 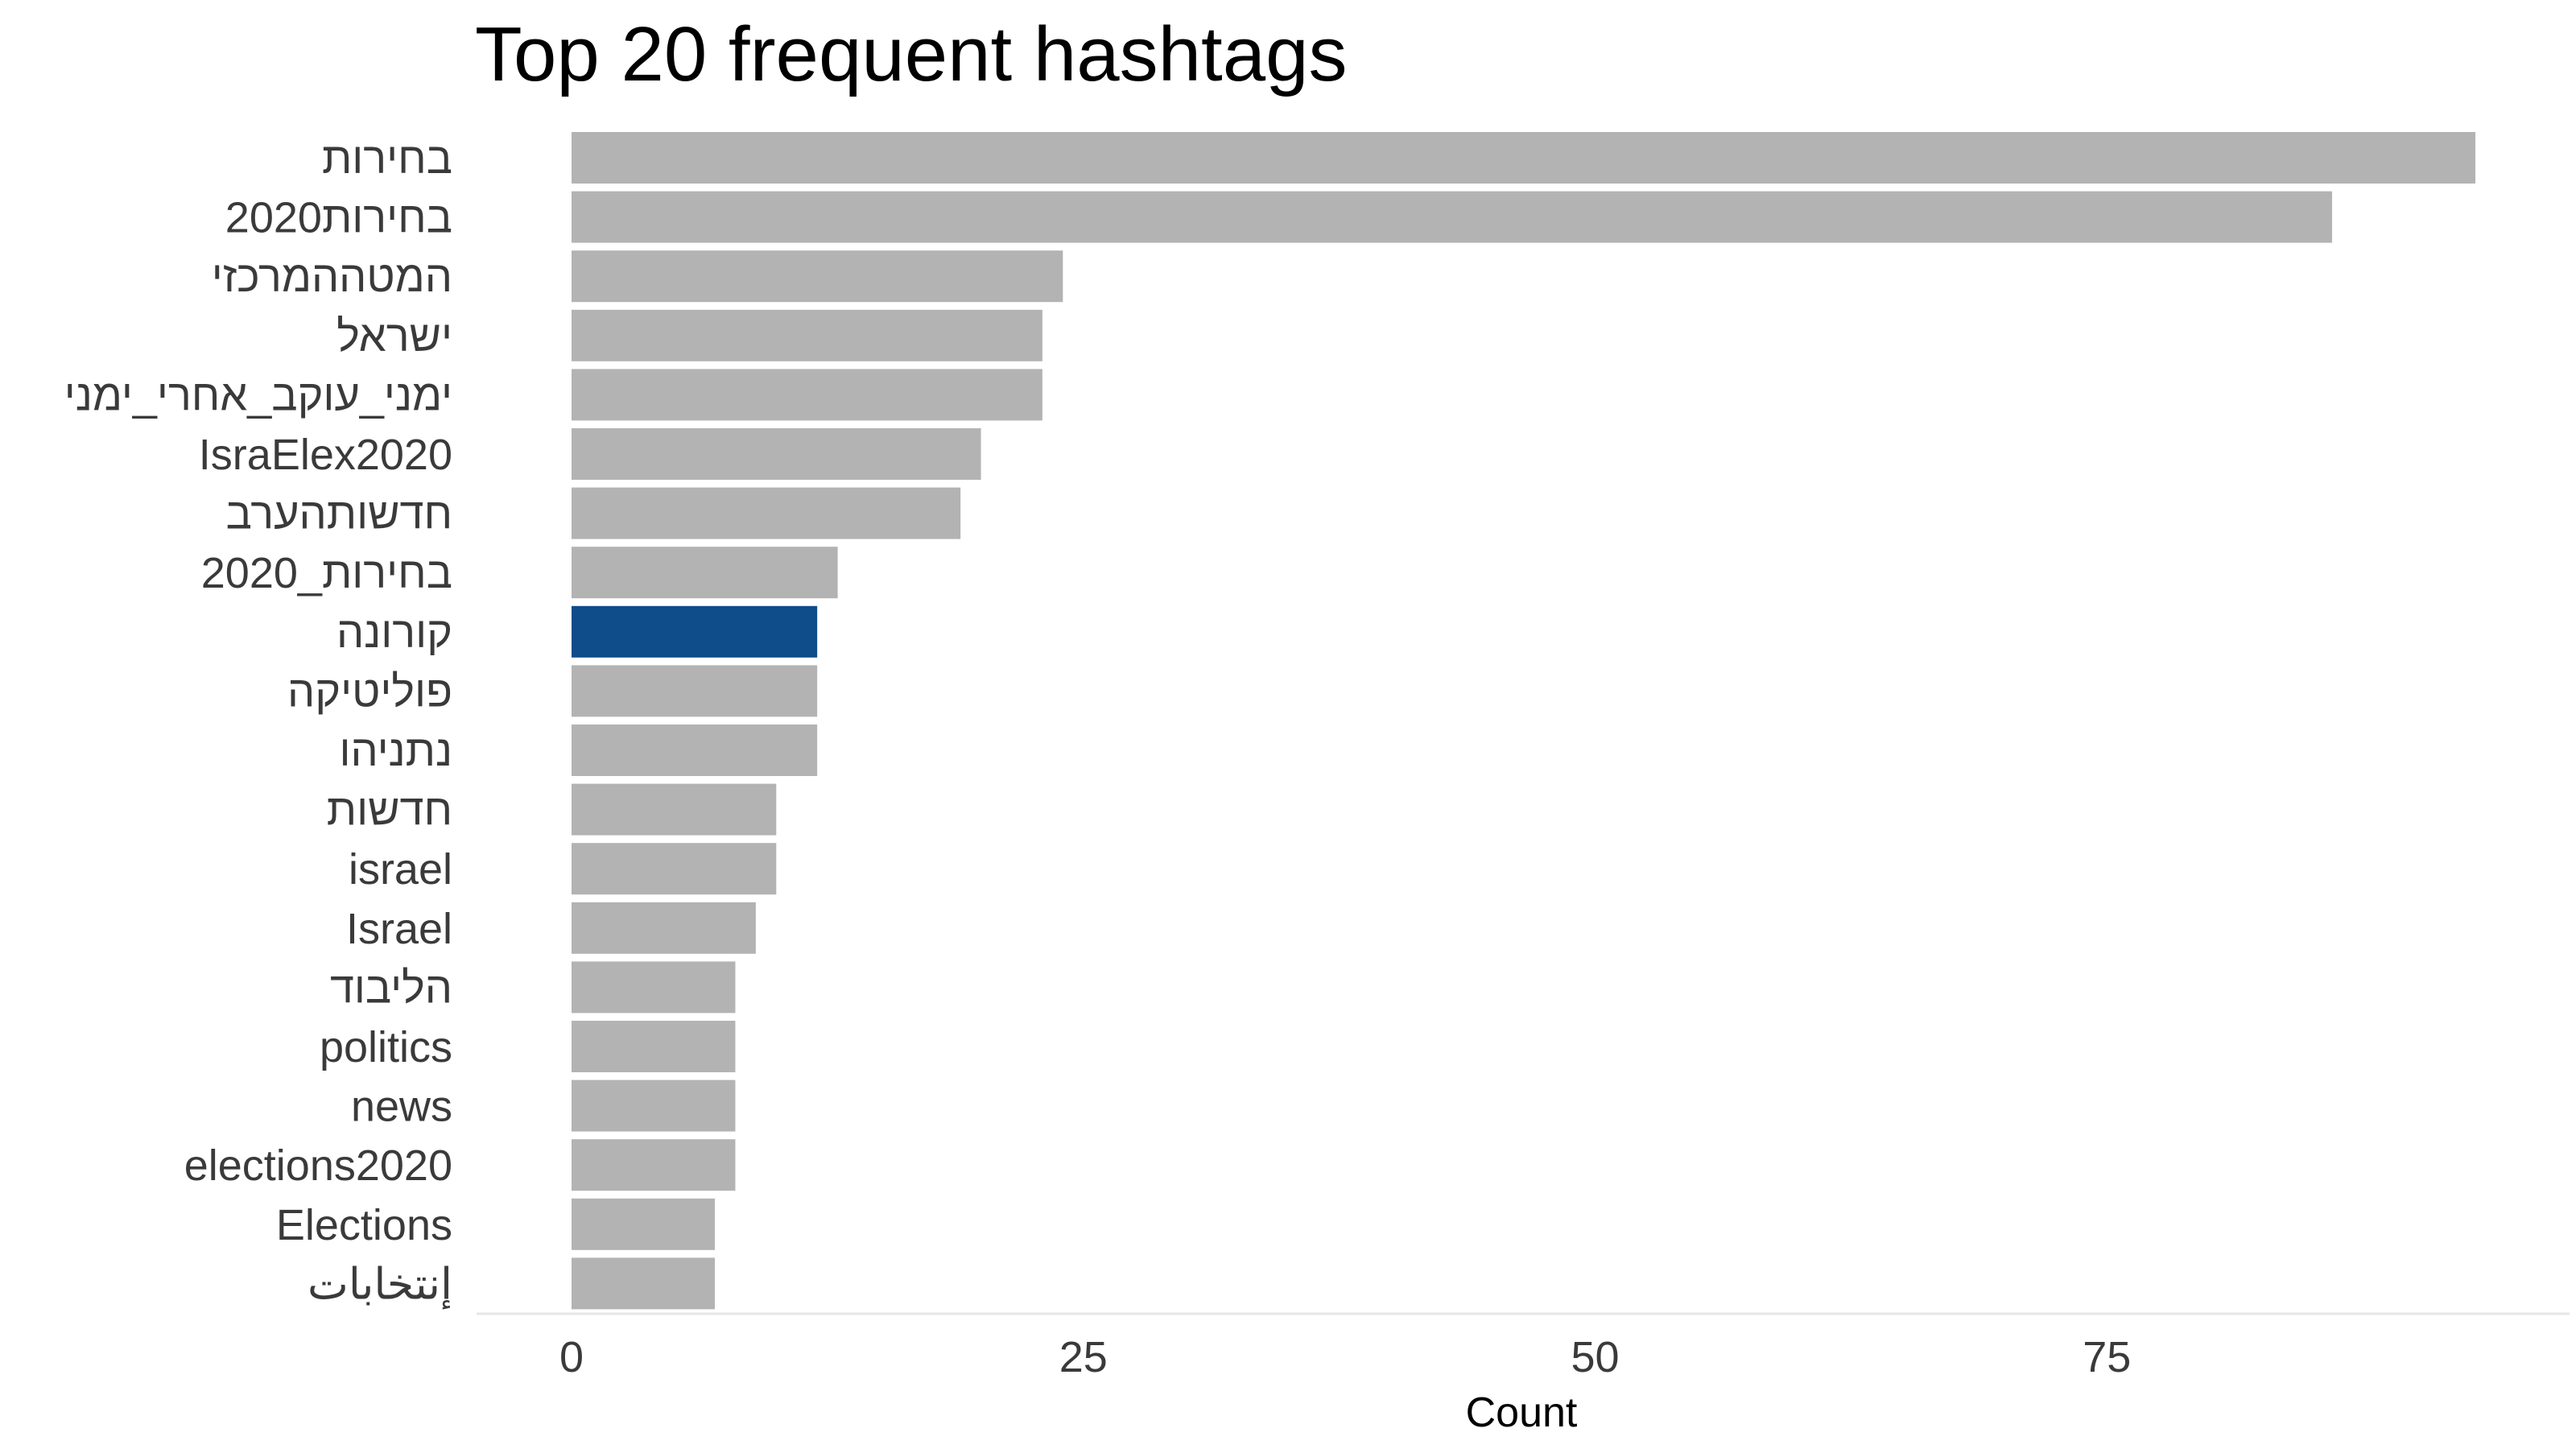 I want to click on category-label: israel, so click(x=400, y=869).